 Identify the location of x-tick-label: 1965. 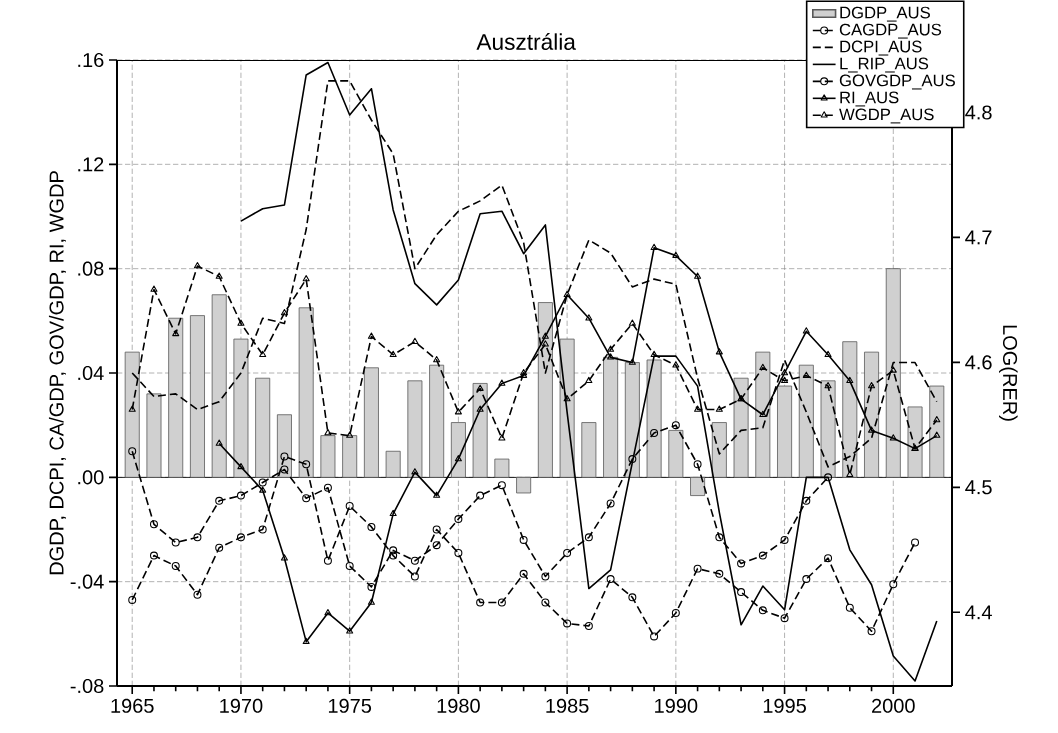
(132, 705).